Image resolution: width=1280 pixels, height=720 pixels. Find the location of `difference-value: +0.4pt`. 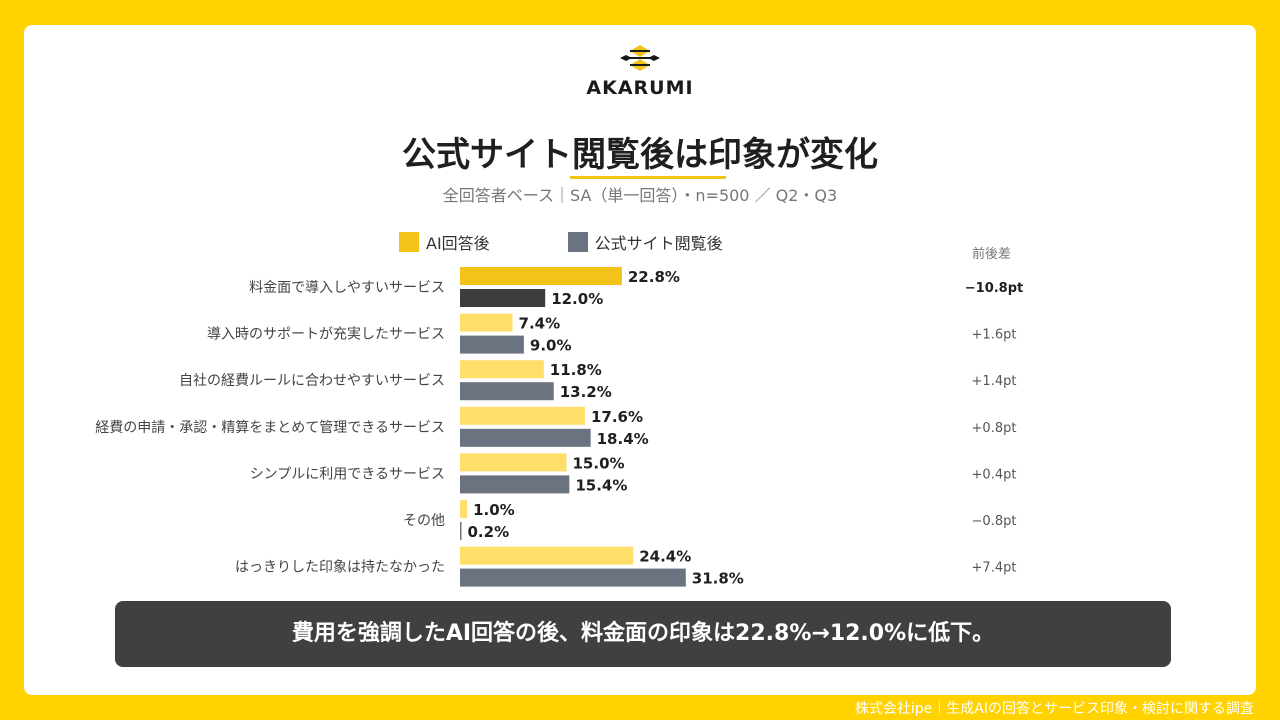

difference-value: +0.4pt is located at coordinates (994, 474).